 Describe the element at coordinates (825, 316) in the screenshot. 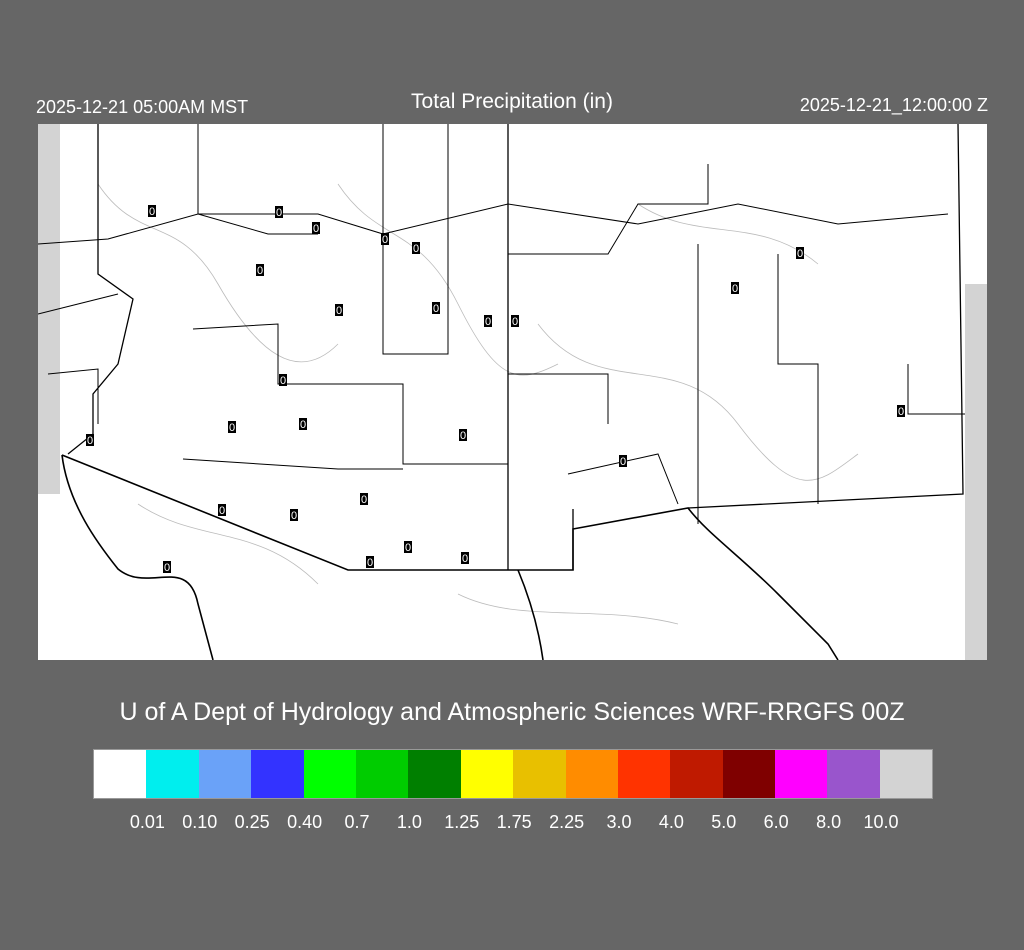

I see `new-mexico-texas-border` at that location.